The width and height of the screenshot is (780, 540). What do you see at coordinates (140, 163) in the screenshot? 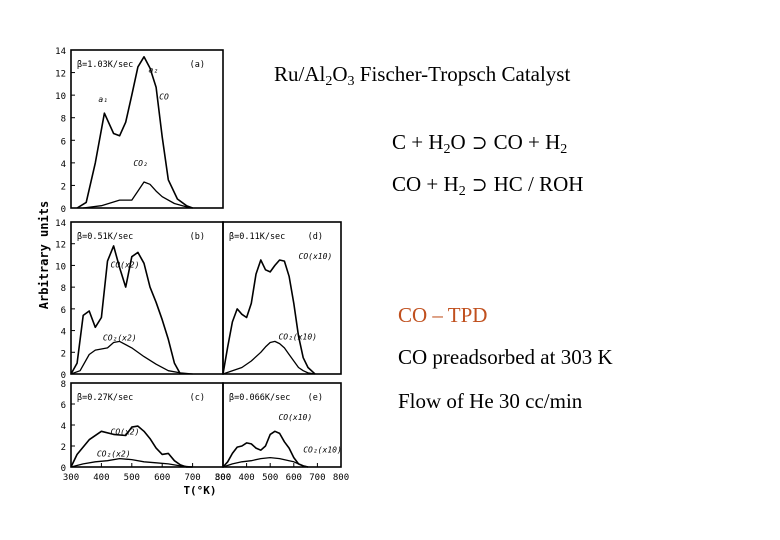
I see `peak-label: CO₂` at bounding box center [140, 163].